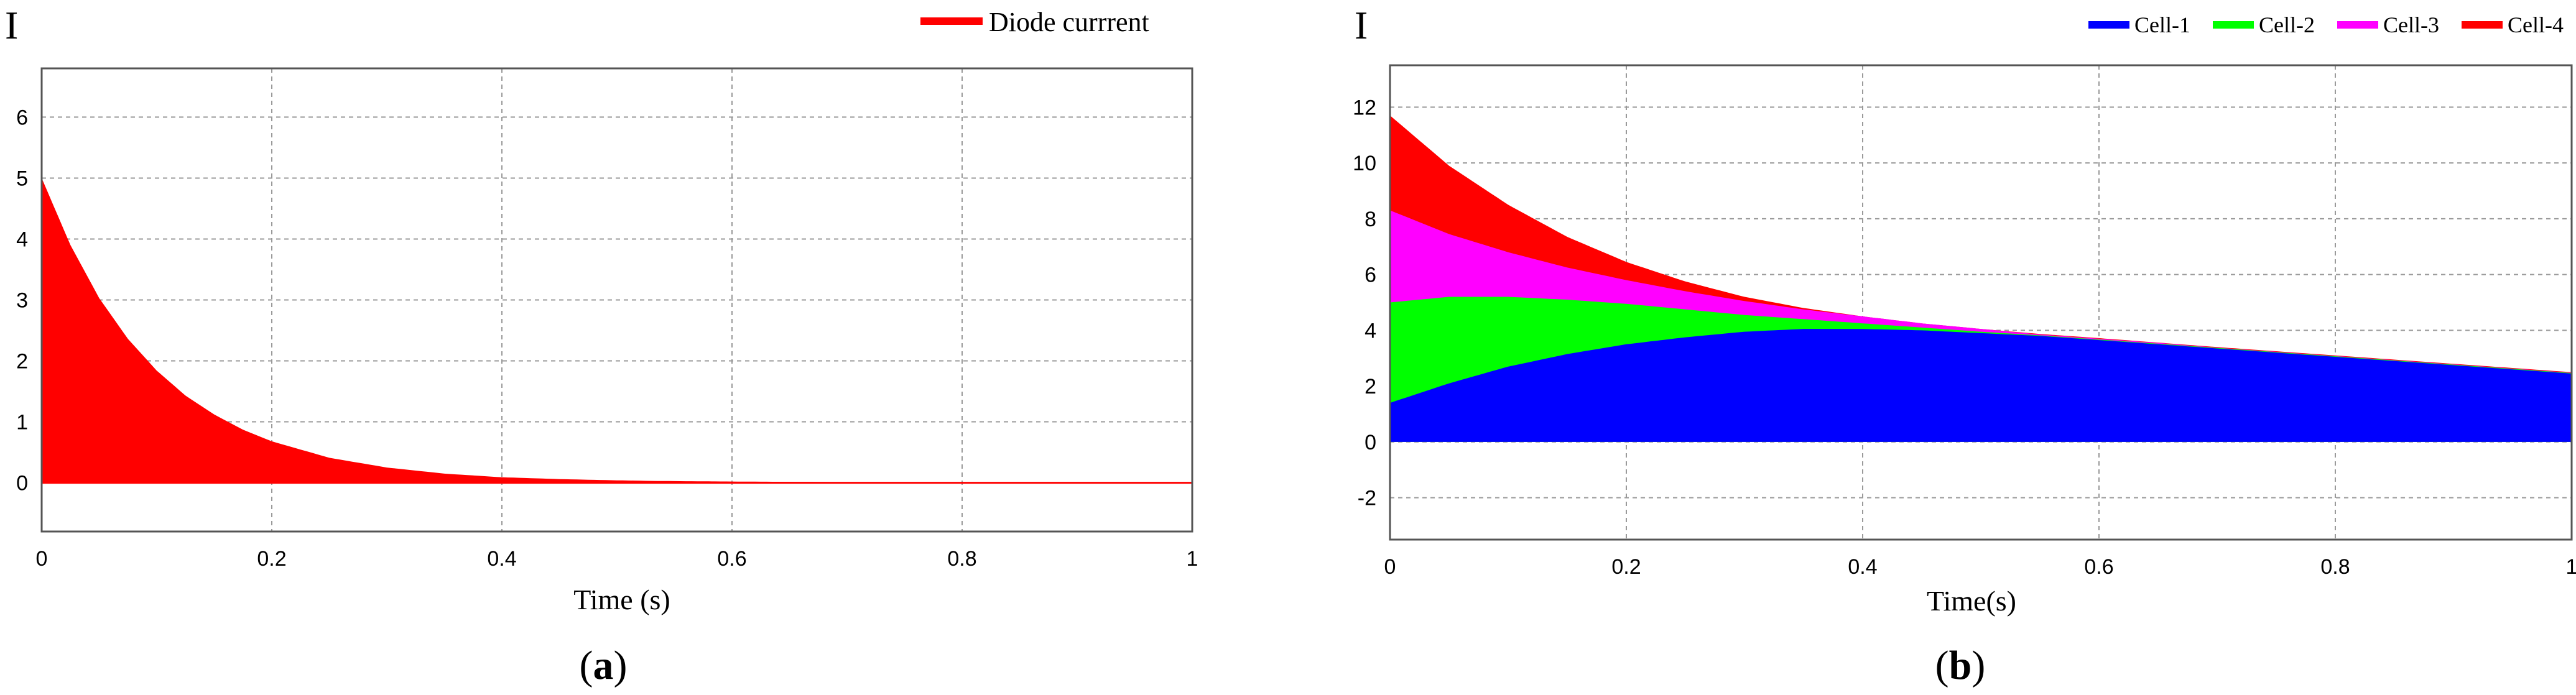 The height and width of the screenshot is (695, 2576). Describe the element at coordinates (22, 483) in the screenshot. I see `y-tick-label-a: 0` at that location.